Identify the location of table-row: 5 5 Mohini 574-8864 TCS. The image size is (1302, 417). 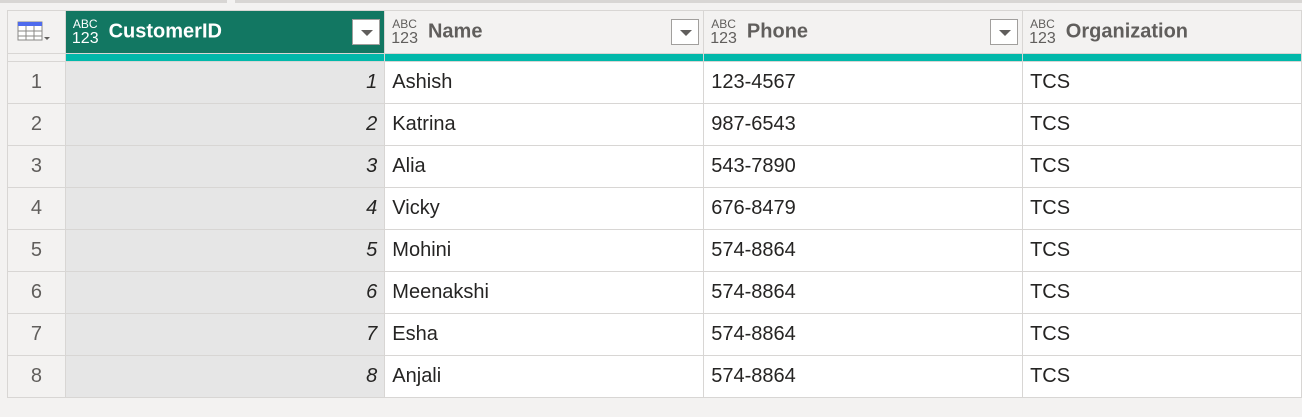
(654, 250).